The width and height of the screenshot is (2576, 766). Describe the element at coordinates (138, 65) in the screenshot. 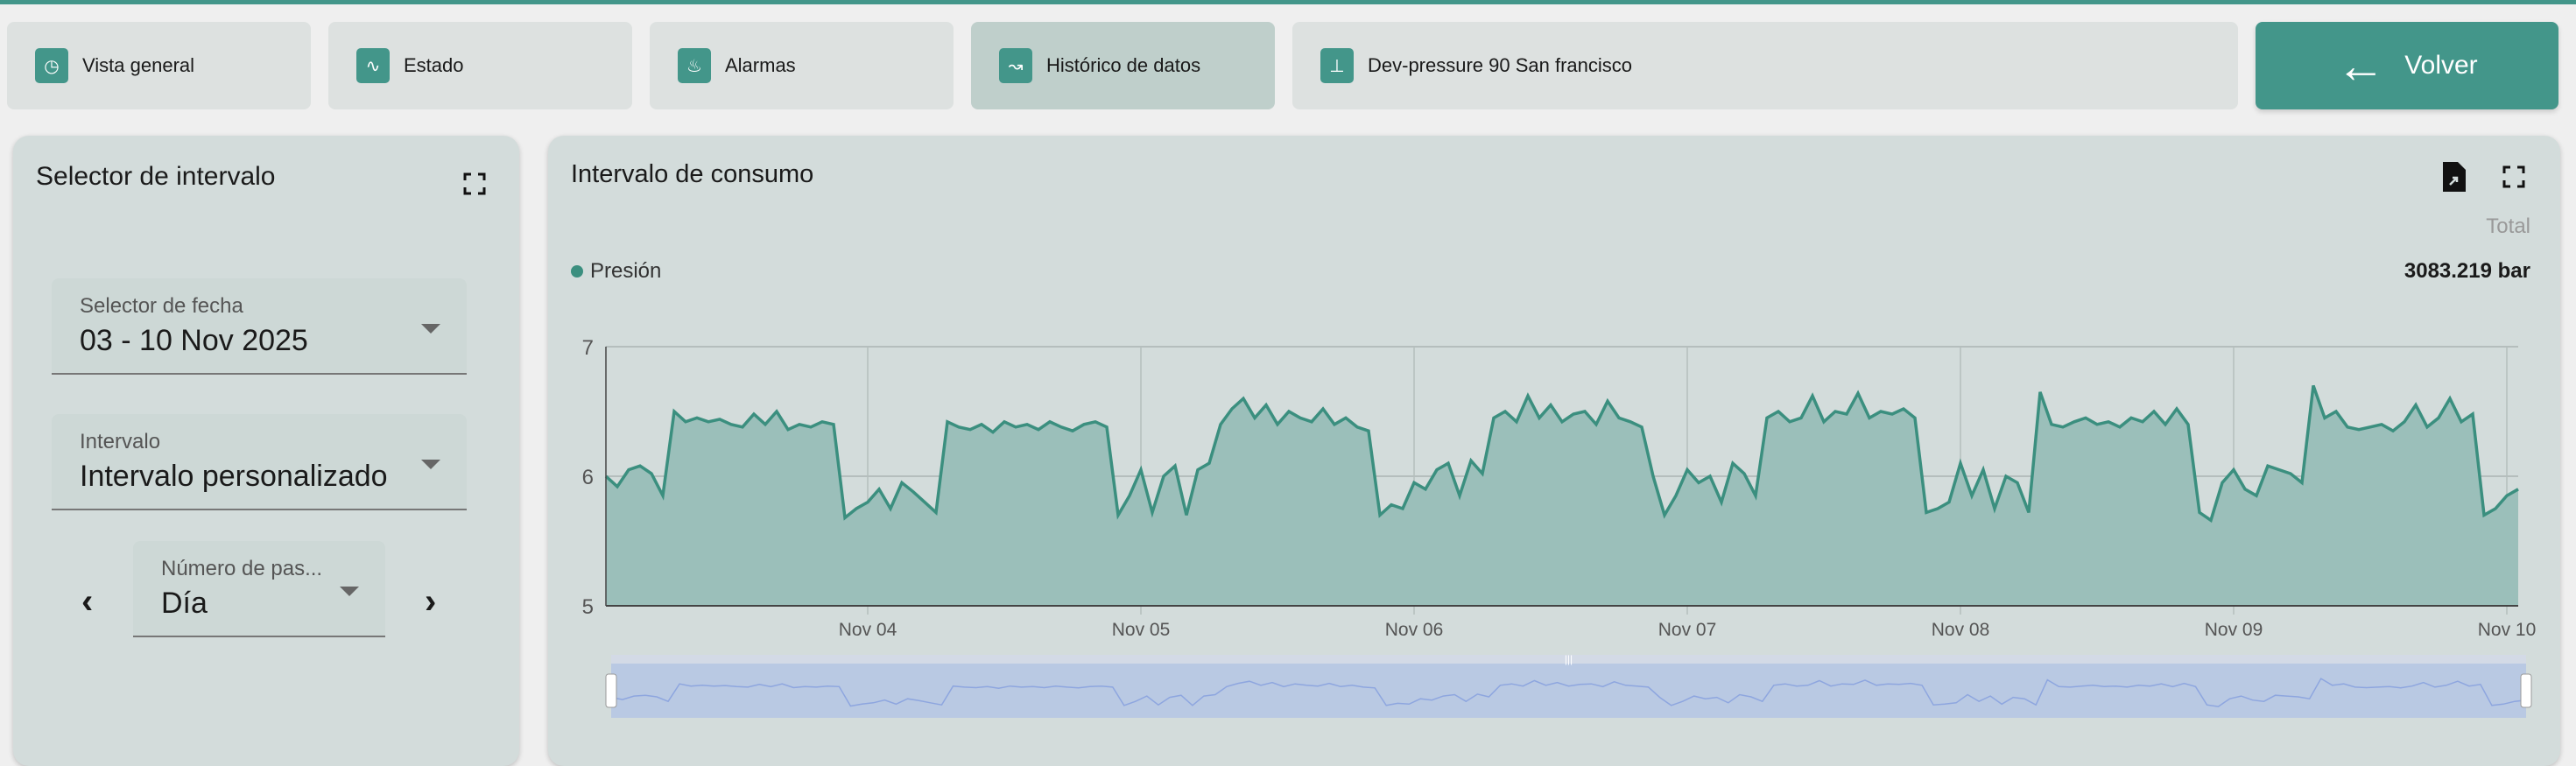

I see `tab-label: Vista general` at that location.